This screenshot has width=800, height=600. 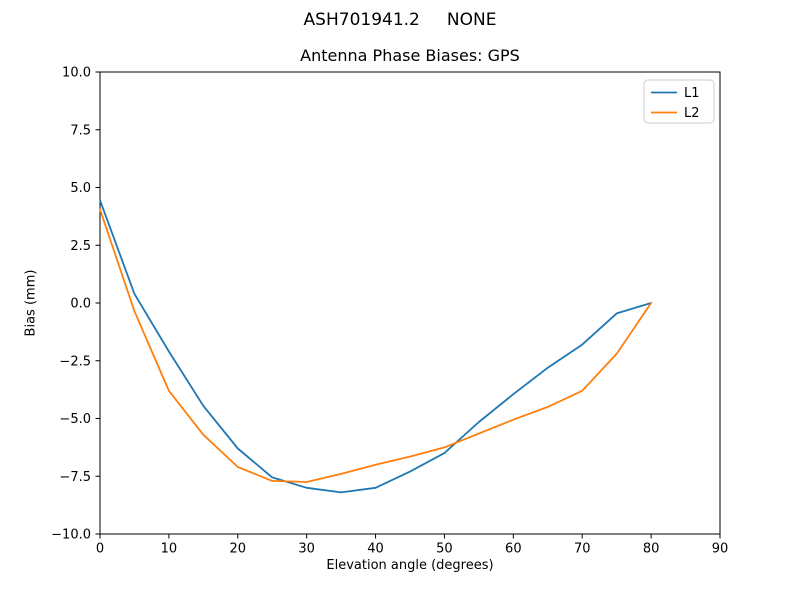 What do you see at coordinates (80, 246) in the screenshot?
I see `y-tick-label: 2.5` at bounding box center [80, 246].